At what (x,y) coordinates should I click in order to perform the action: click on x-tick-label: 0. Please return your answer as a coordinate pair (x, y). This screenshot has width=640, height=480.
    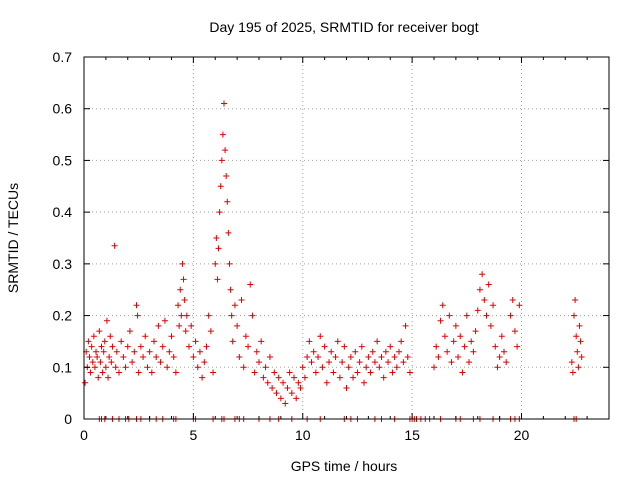
    Looking at the image, I should click on (84, 435).